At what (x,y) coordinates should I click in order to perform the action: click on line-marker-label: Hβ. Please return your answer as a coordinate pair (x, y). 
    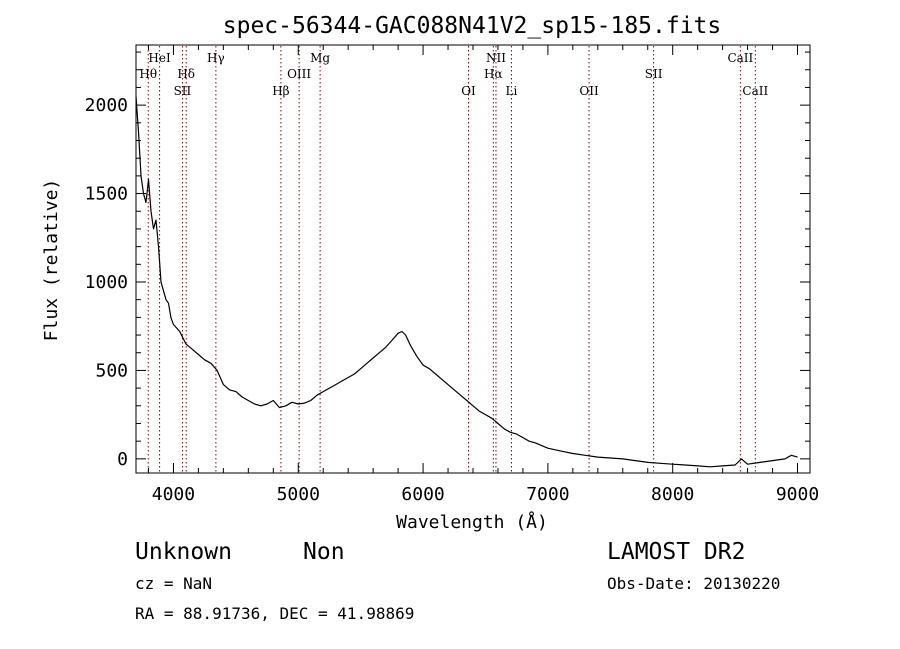
    Looking at the image, I should click on (280, 91).